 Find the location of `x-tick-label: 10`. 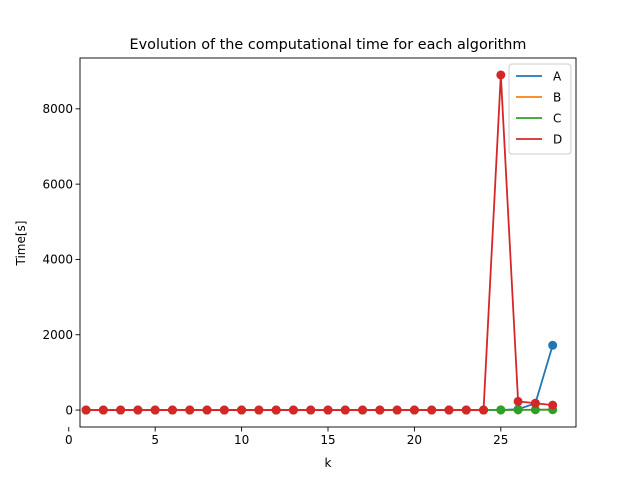

x-tick-label: 10 is located at coordinates (241, 440).